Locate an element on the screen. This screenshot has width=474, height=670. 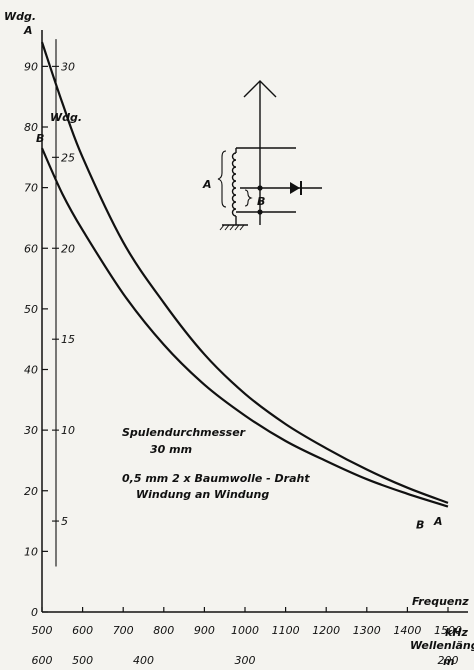
annotation-winding: Windung an Windung is located at coordinates (202, 494).